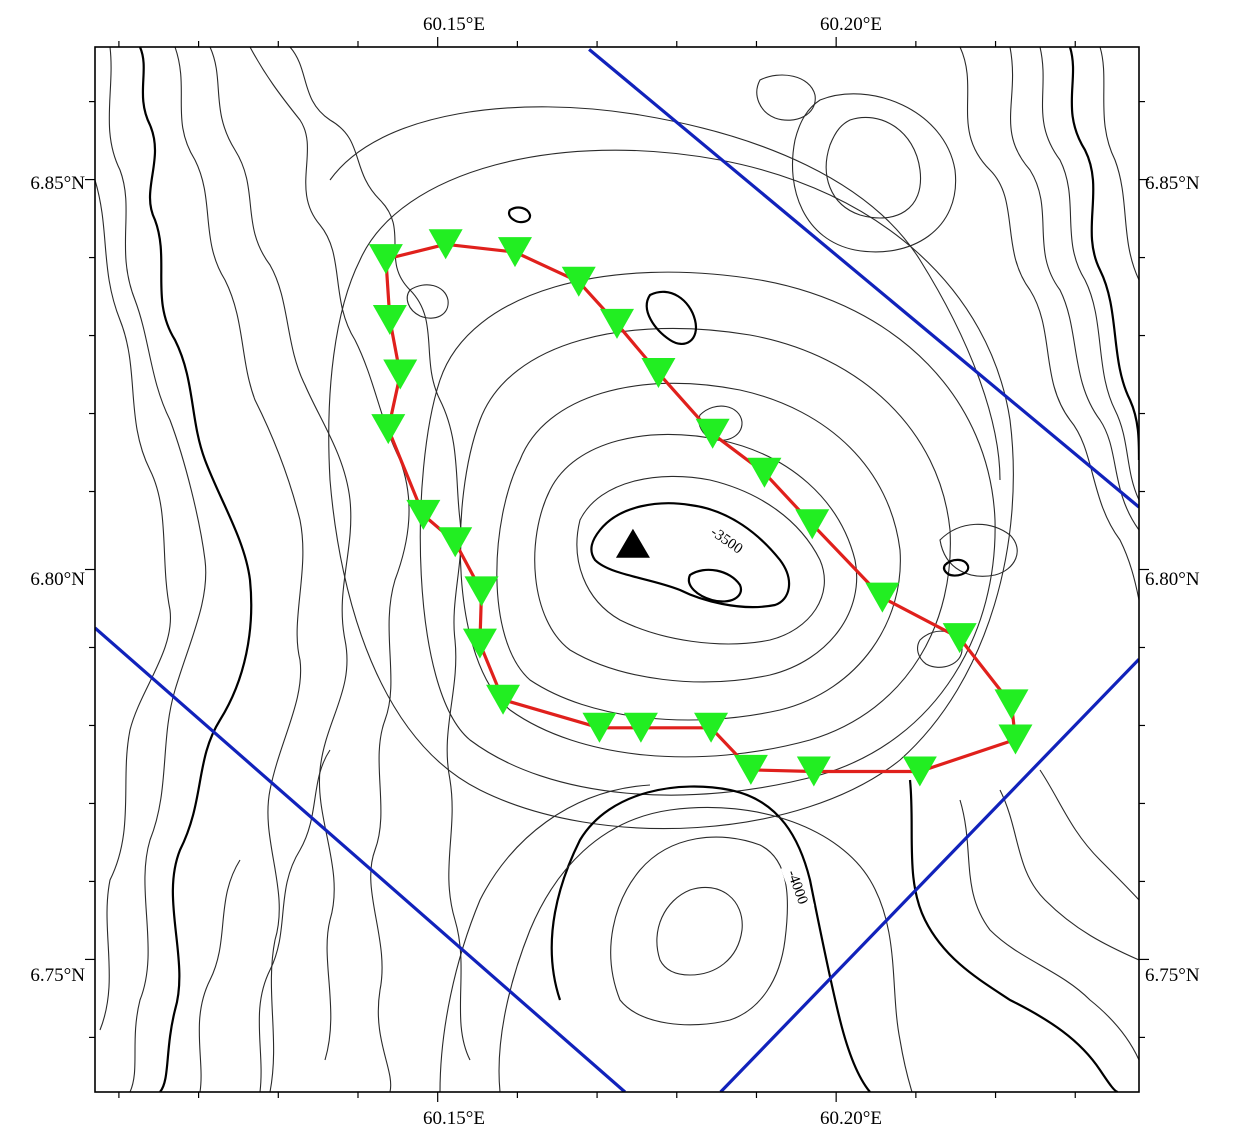 The width and height of the screenshot is (1234, 1137). Describe the element at coordinates (454, 1118) in the screenshot. I see `bottom-lon-label-60-15: 60.15°E` at that location.